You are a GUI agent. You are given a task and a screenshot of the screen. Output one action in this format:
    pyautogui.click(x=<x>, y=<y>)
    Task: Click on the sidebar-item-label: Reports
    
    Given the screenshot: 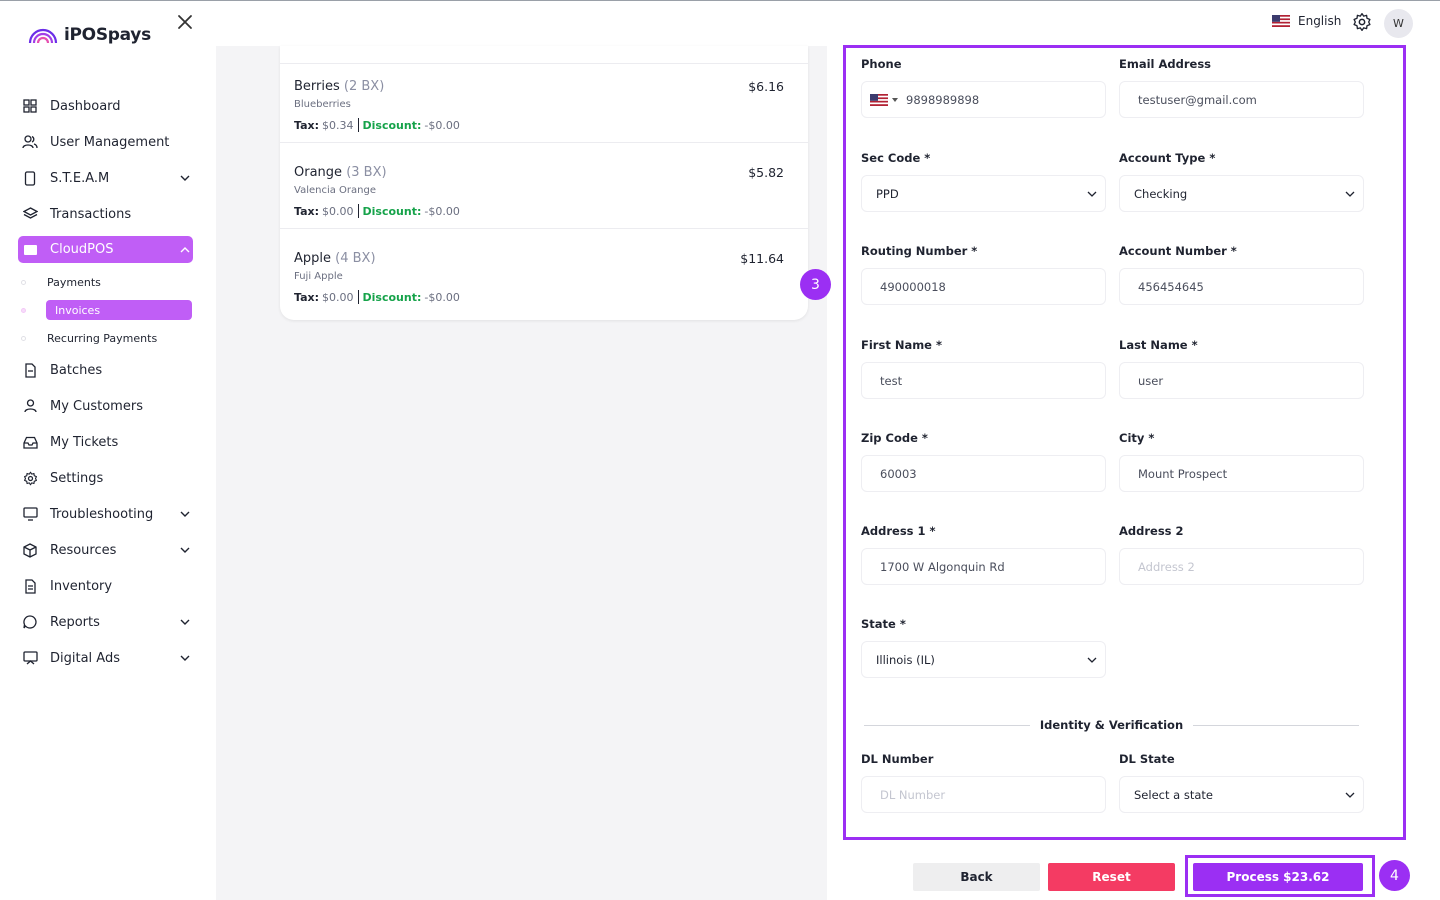 What is the action you would take?
    pyautogui.click(x=75, y=622)
    